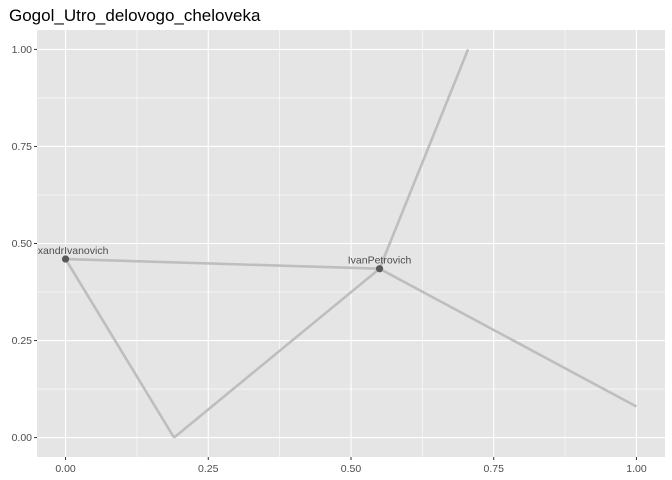  I want to click on y-axis-ticks: 0.00 0.25 0.50 0.75 1.00, so click(24, 244).